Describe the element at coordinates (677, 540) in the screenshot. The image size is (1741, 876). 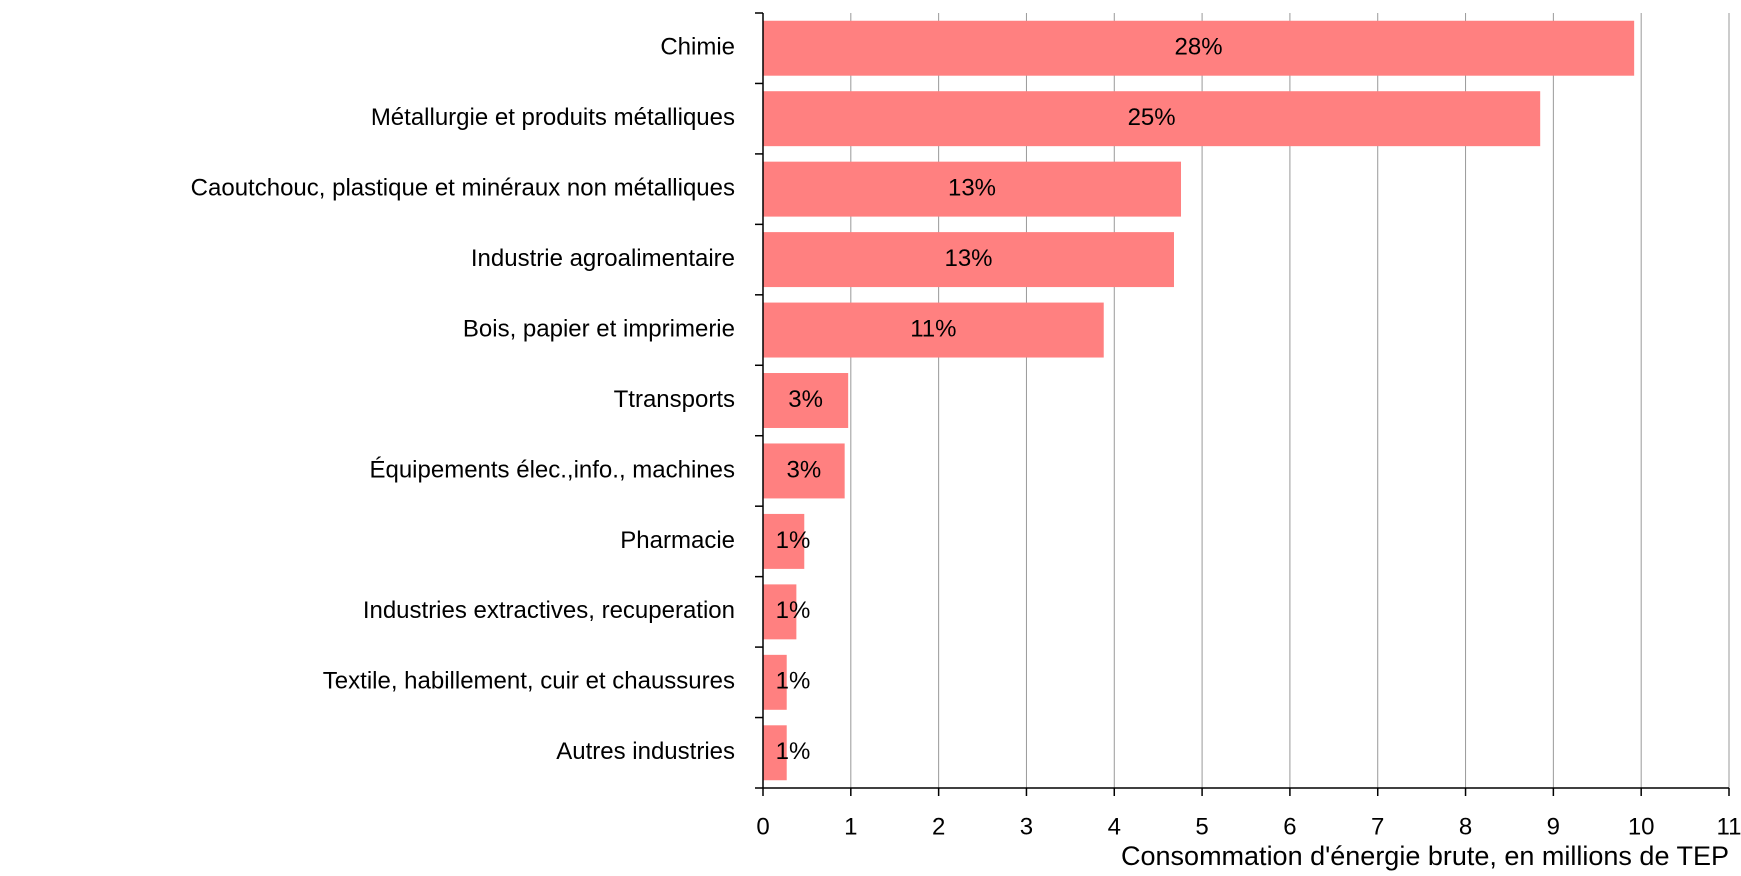
I see `y-tick-label: Pharmacie` at that location.